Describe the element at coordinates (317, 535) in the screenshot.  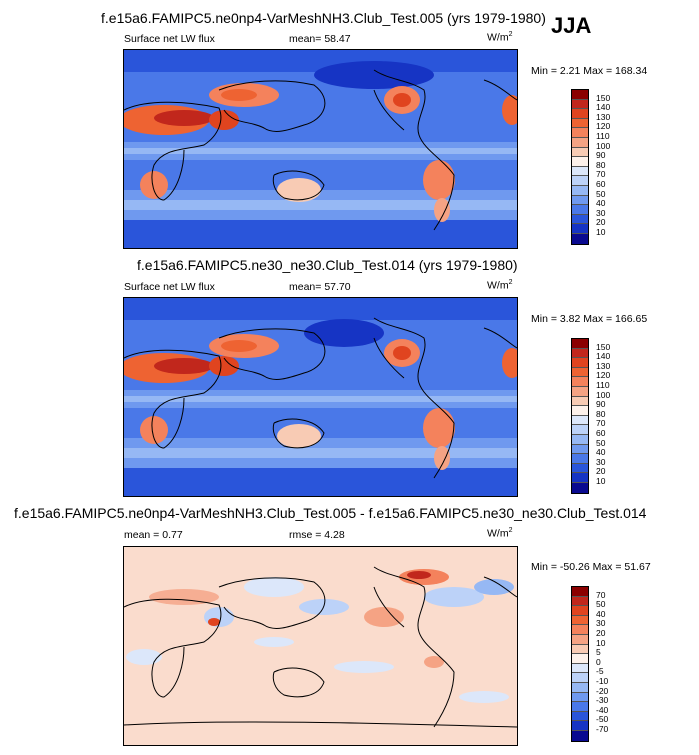
I see `panel-3-rmse: rmse = 4.28` at that location.